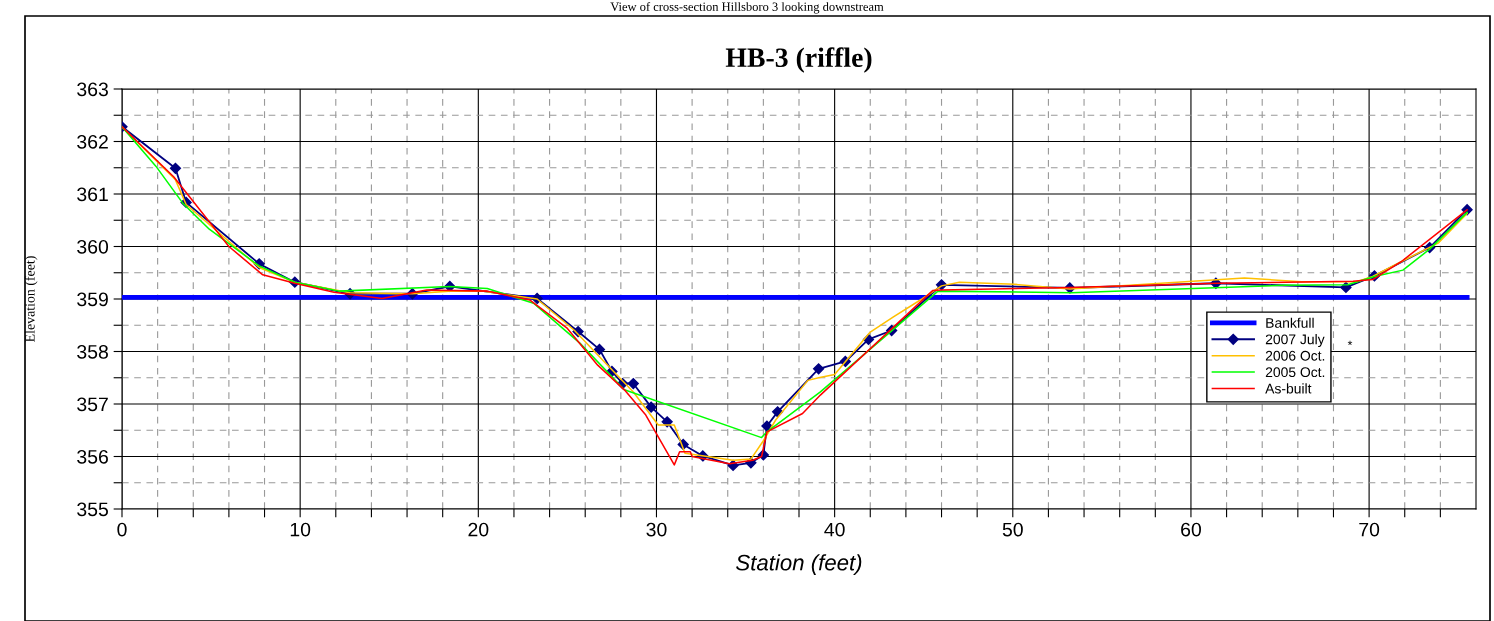 This screenshot has width=1494, height=621. What do you see at coordinates (1295, 372) in the screenshot?
I see `legend-label: 2005 Oct.` at bounding box center [1295, 372].